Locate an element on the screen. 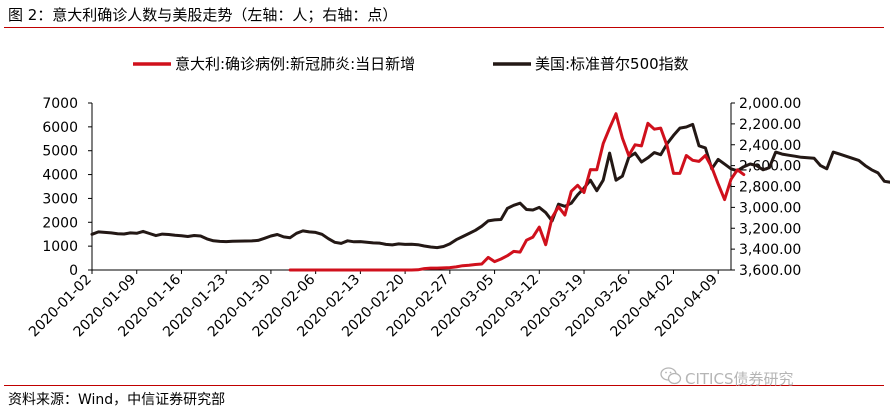  right-tick-label: 3,600.00 is located at coordinates (770, 271).